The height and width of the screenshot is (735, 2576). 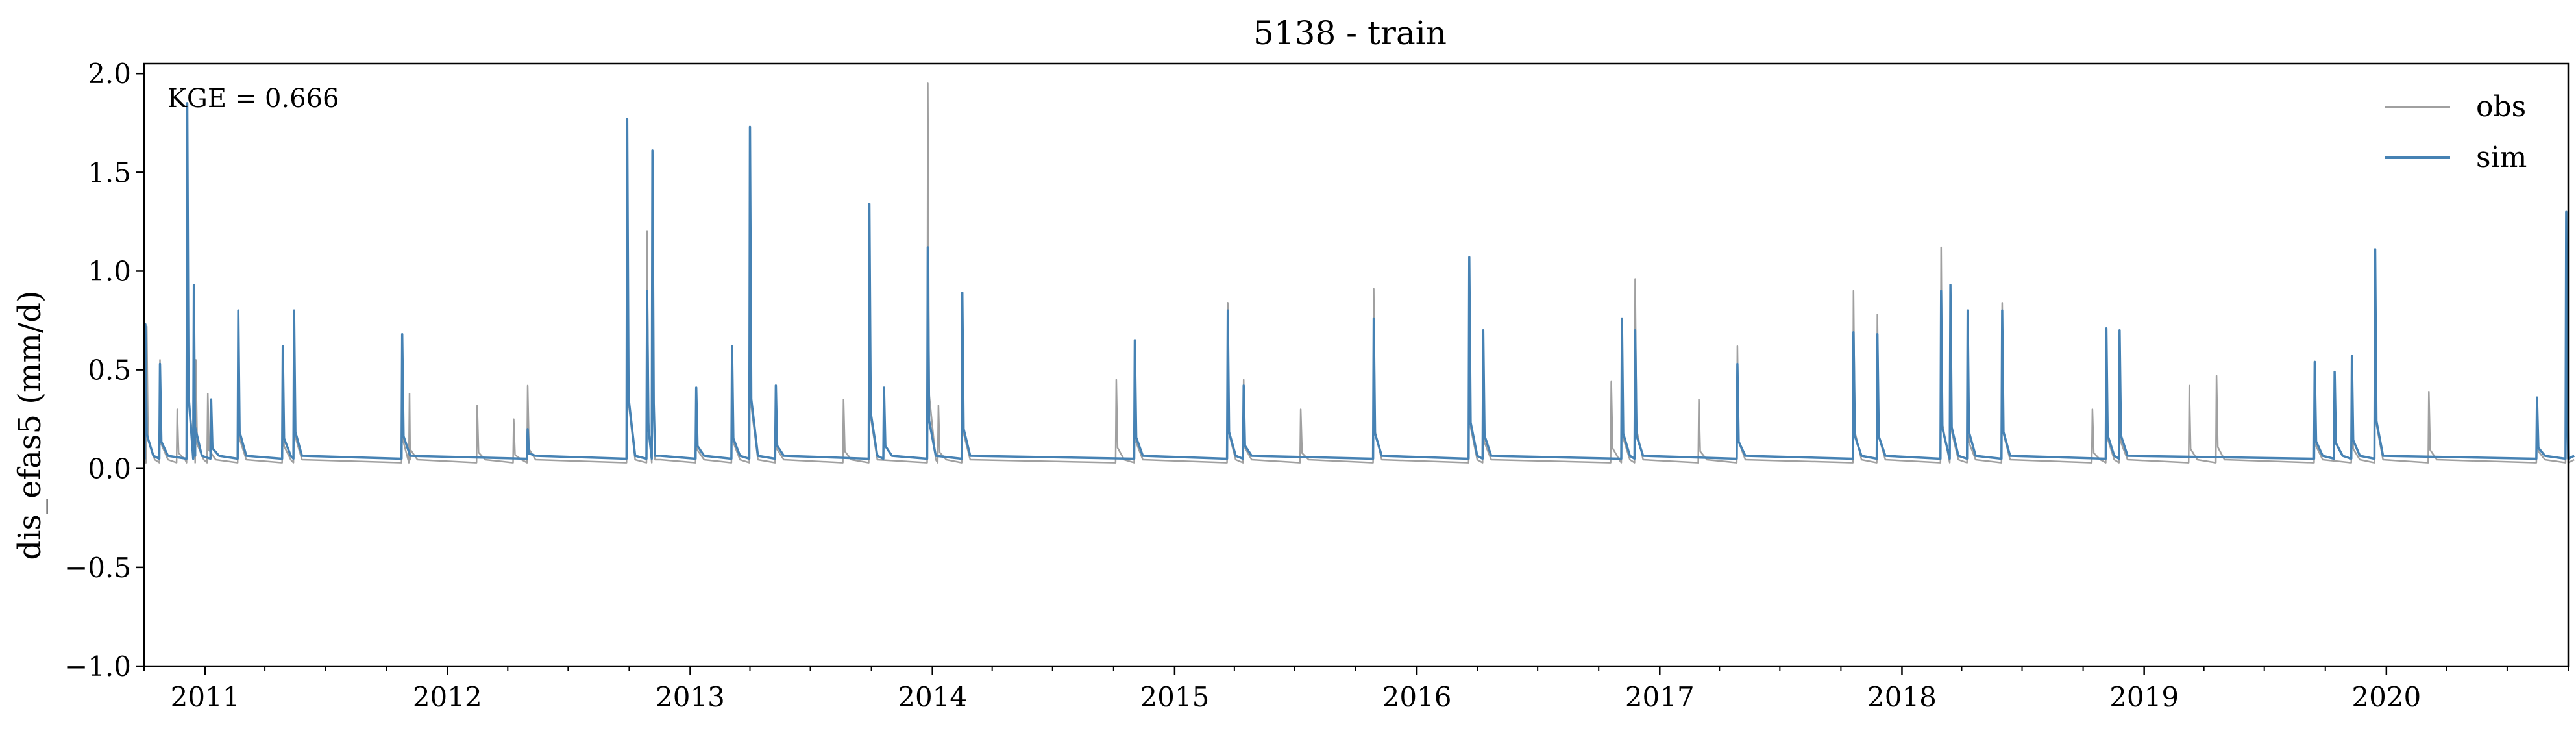 I want to click on x-tick-label: 2012, so click(x=447, y=697).